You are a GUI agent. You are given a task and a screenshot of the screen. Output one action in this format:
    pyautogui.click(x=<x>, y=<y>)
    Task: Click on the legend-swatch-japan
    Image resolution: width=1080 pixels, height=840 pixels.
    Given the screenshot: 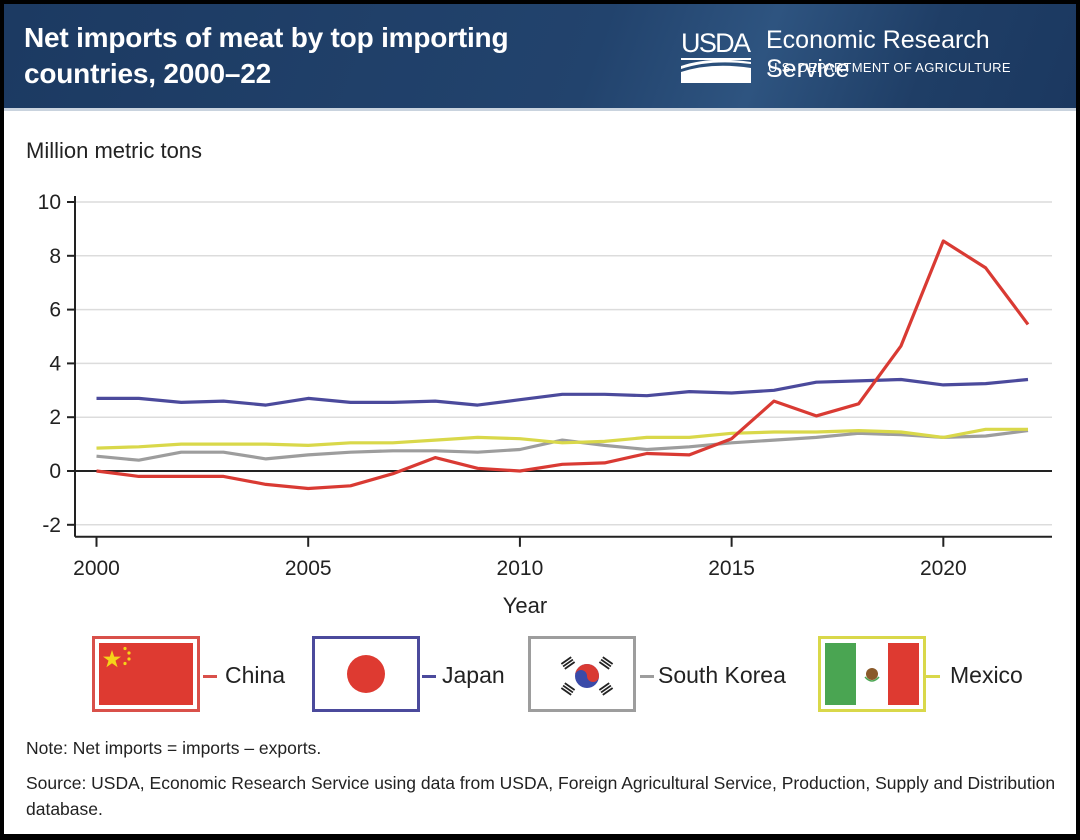 What is the action you would take?
    pyautogui.click(x=366, y=674)
    